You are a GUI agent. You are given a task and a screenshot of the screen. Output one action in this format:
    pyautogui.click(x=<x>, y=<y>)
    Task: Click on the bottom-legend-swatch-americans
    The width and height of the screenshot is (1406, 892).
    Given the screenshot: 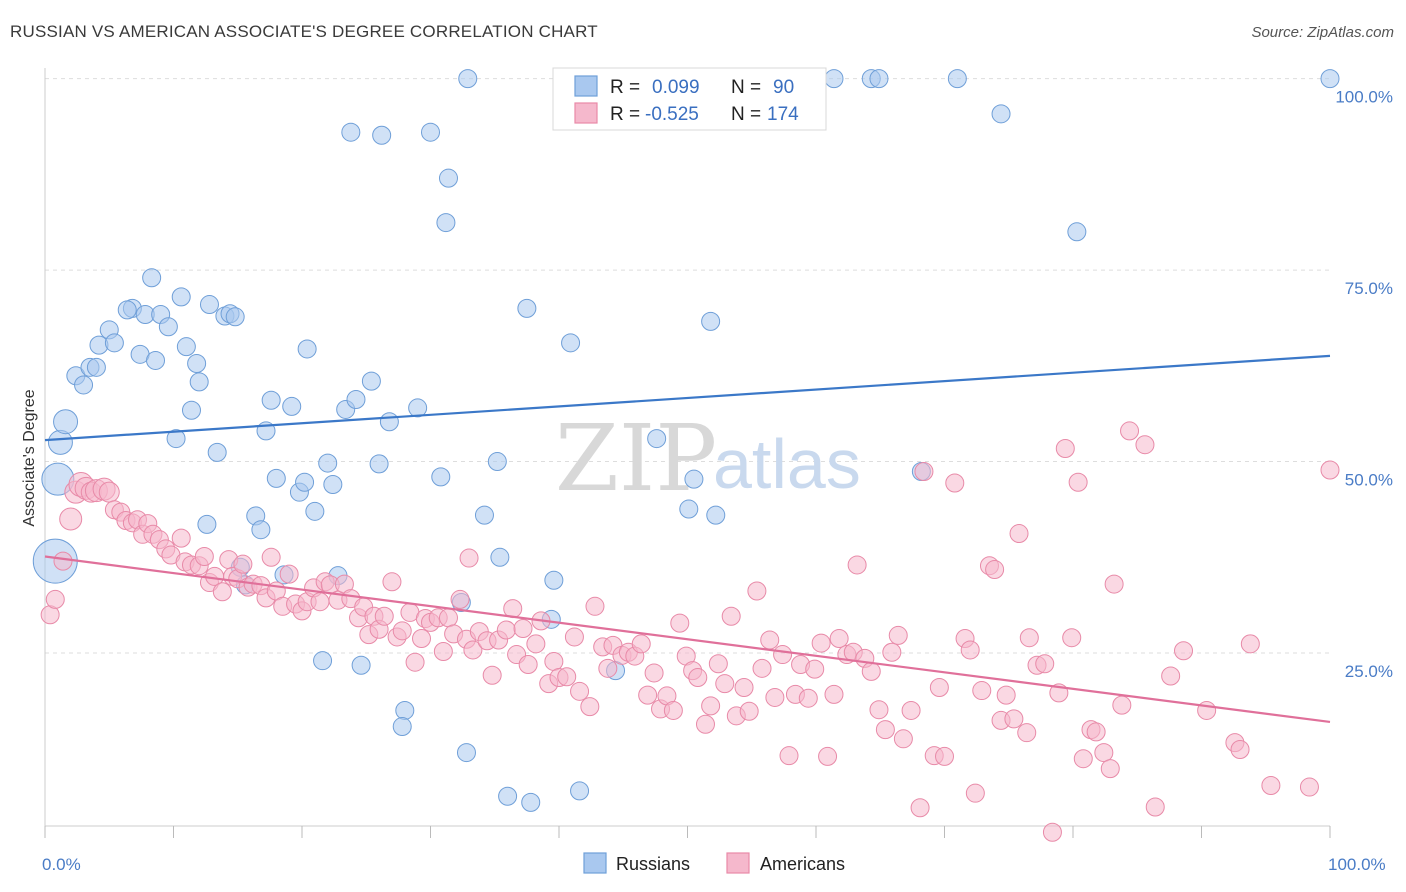 What is the action you would take?
    pyautogui.click(x=738, y=863)
    